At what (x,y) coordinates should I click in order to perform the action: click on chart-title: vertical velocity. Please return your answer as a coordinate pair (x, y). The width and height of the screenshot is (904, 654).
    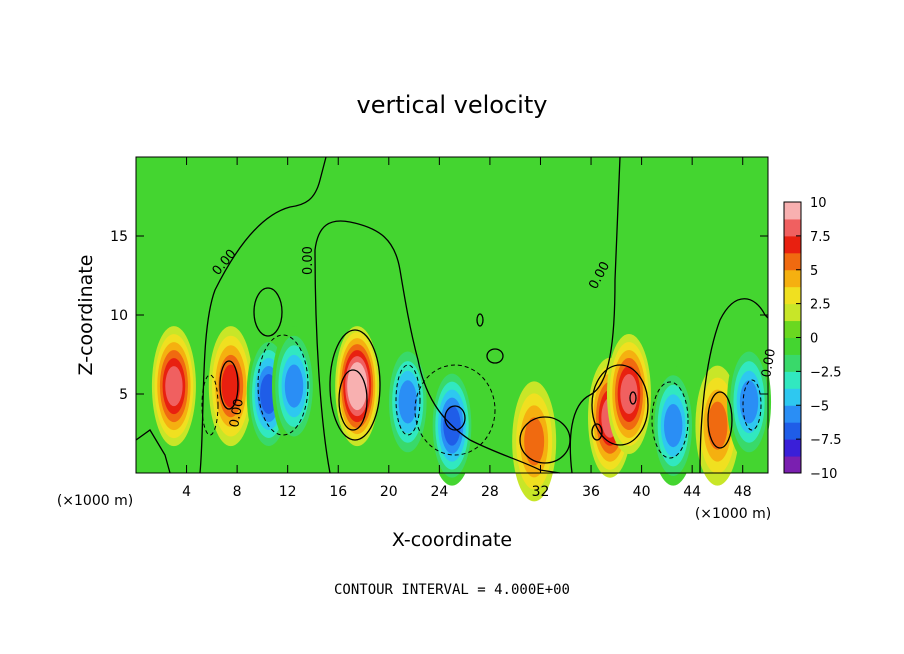
    Looking at the image, I should click on (452, 105).